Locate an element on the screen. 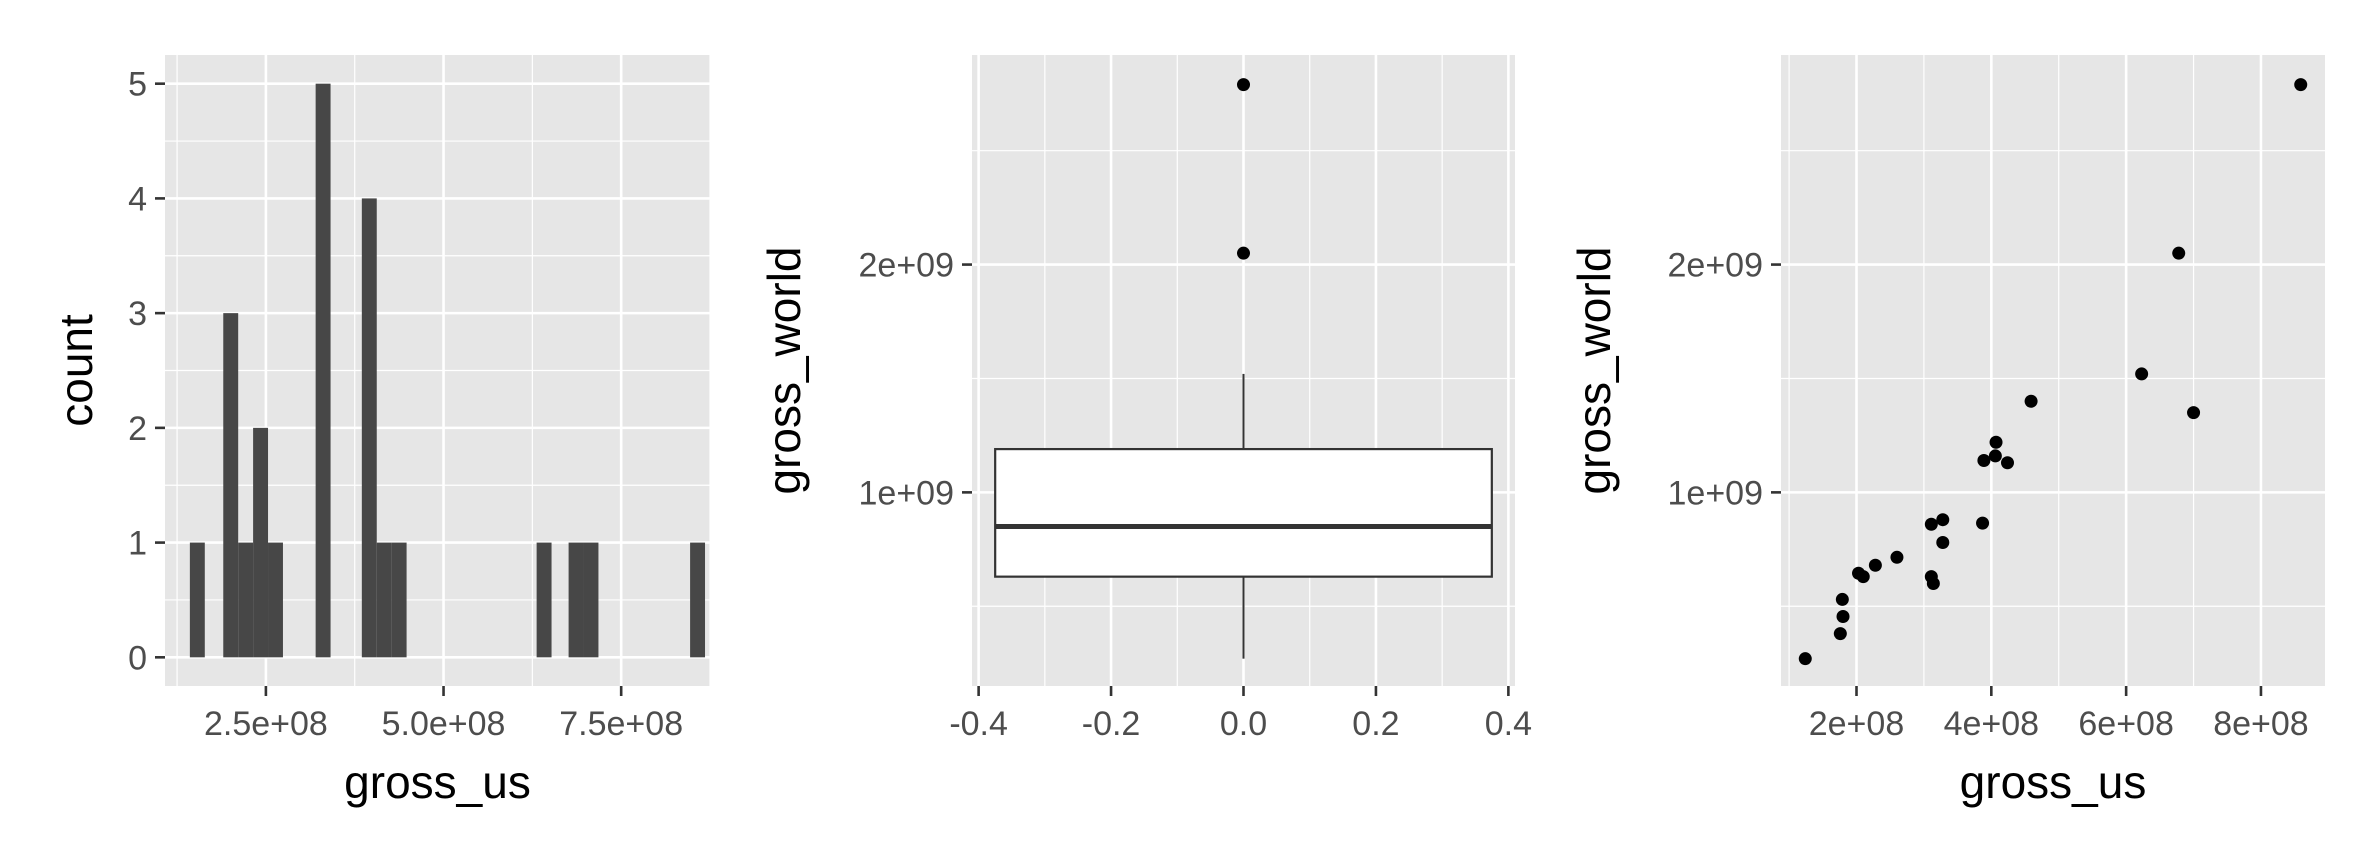 Image resolution: width=2376 pixels, height=864 pixels. y-tick-label: 1 is located at coordinates (137, 544).